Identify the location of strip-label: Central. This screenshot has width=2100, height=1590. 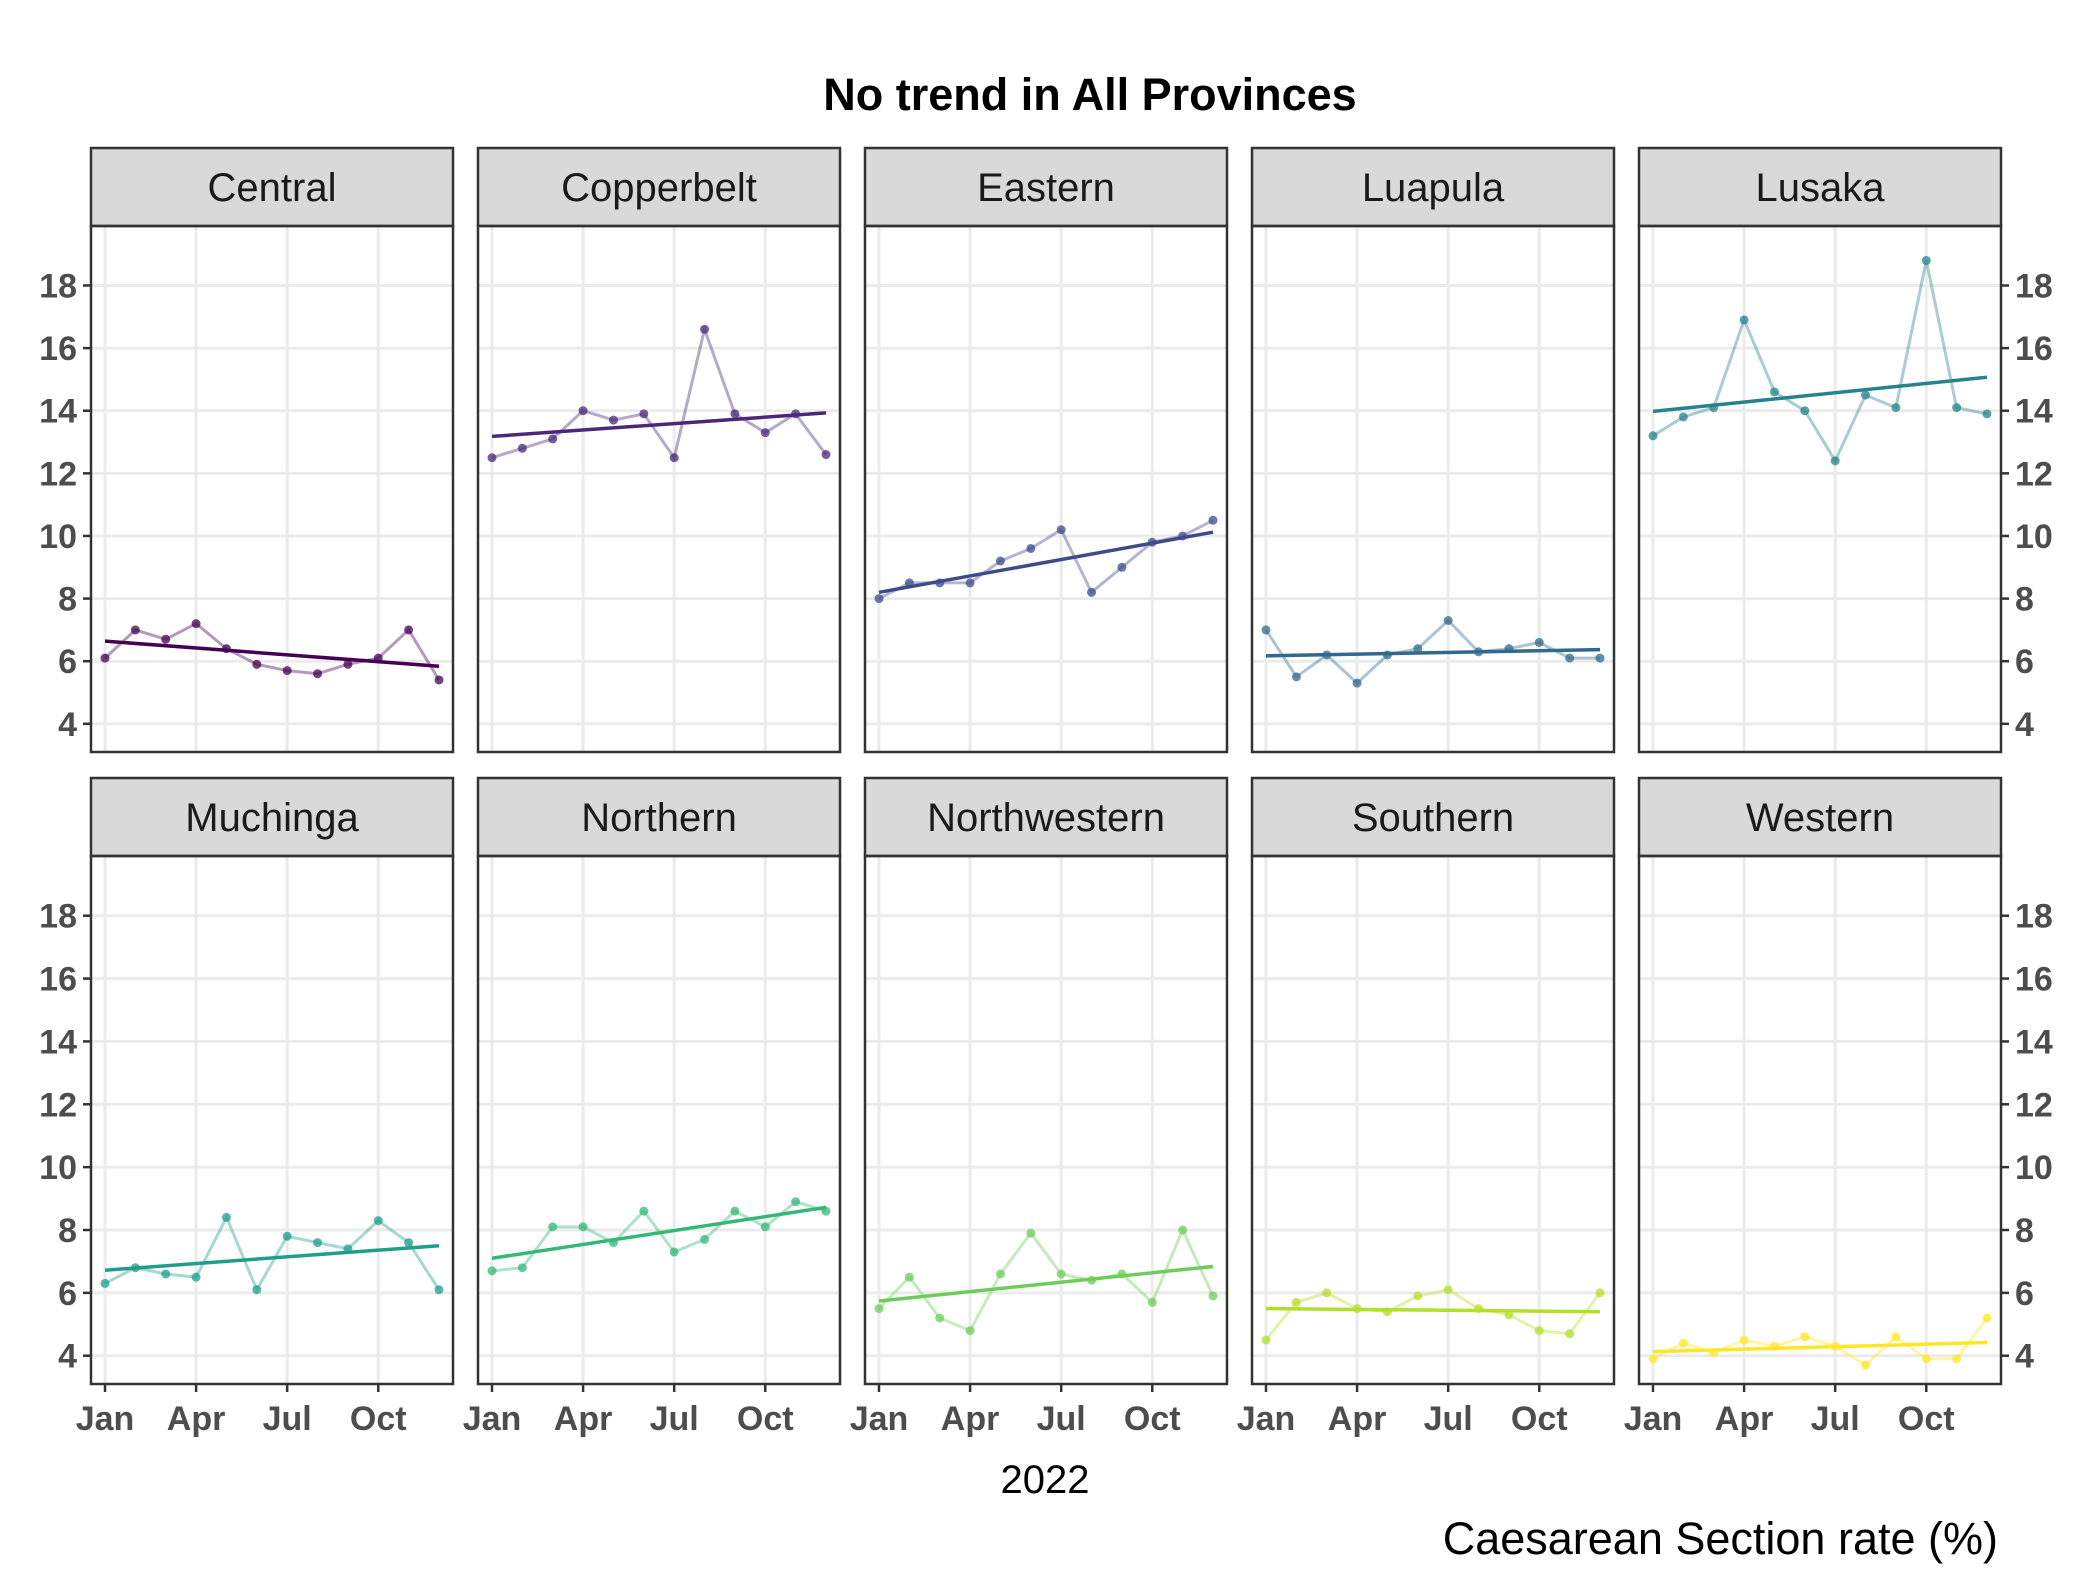
(272, 188).